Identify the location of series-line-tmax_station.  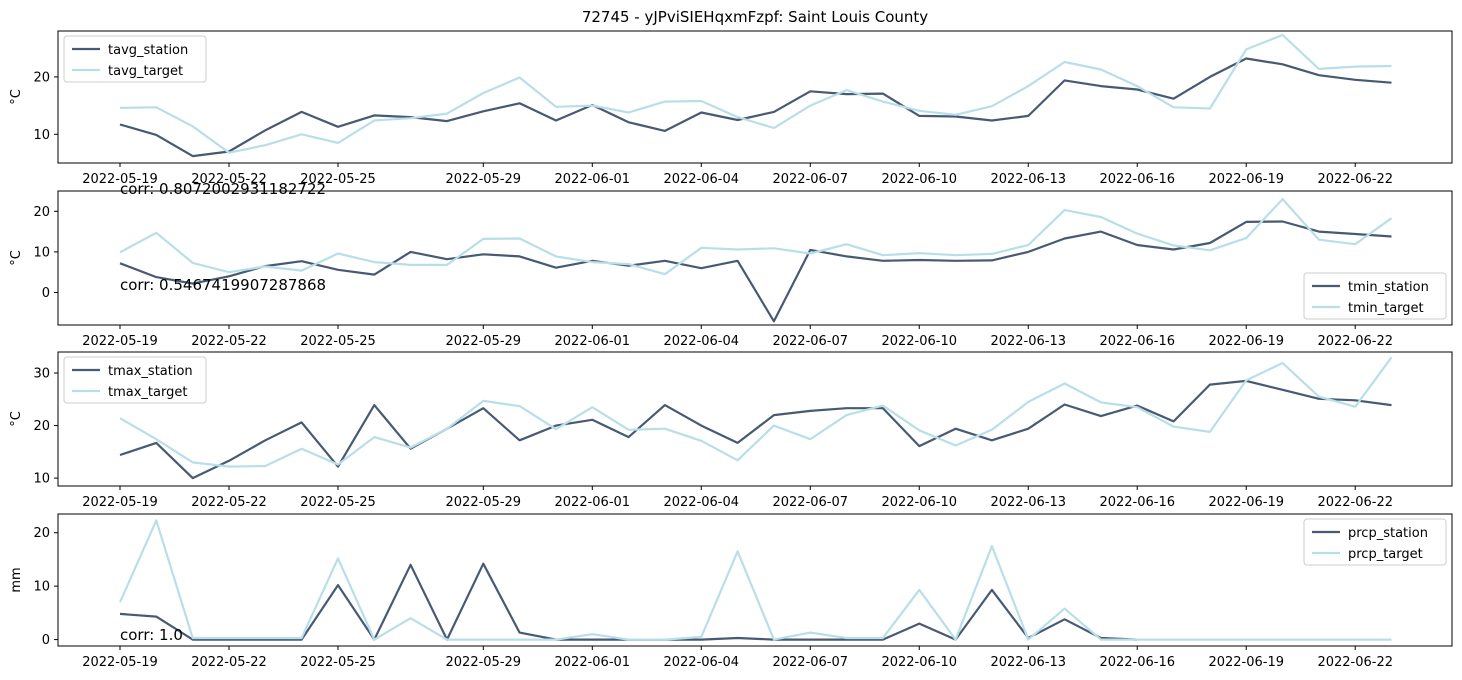
(755, 429).